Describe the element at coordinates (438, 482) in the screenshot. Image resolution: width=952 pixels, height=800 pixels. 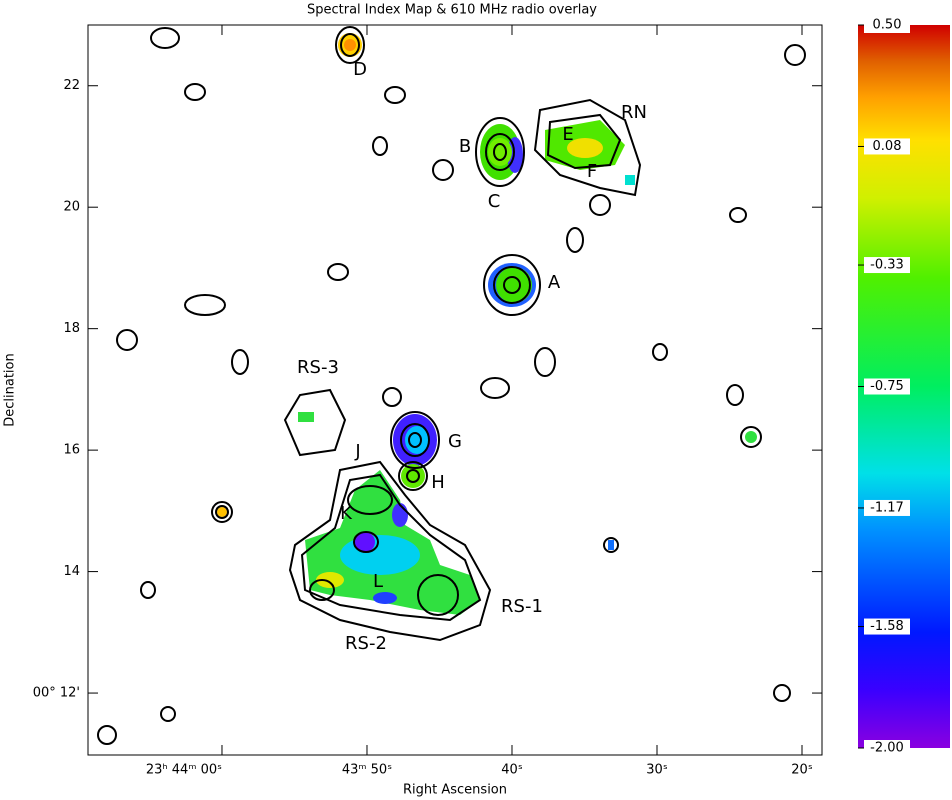
I see `source-label: H` at that location.